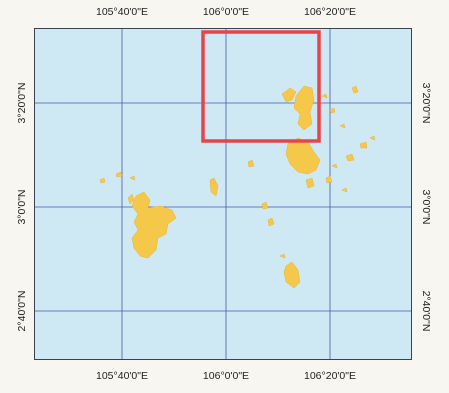 This screenshot has width=449, height=393. Describe the element at coordinates (292, 275) in the screenshot. I see `island-south` at that location.